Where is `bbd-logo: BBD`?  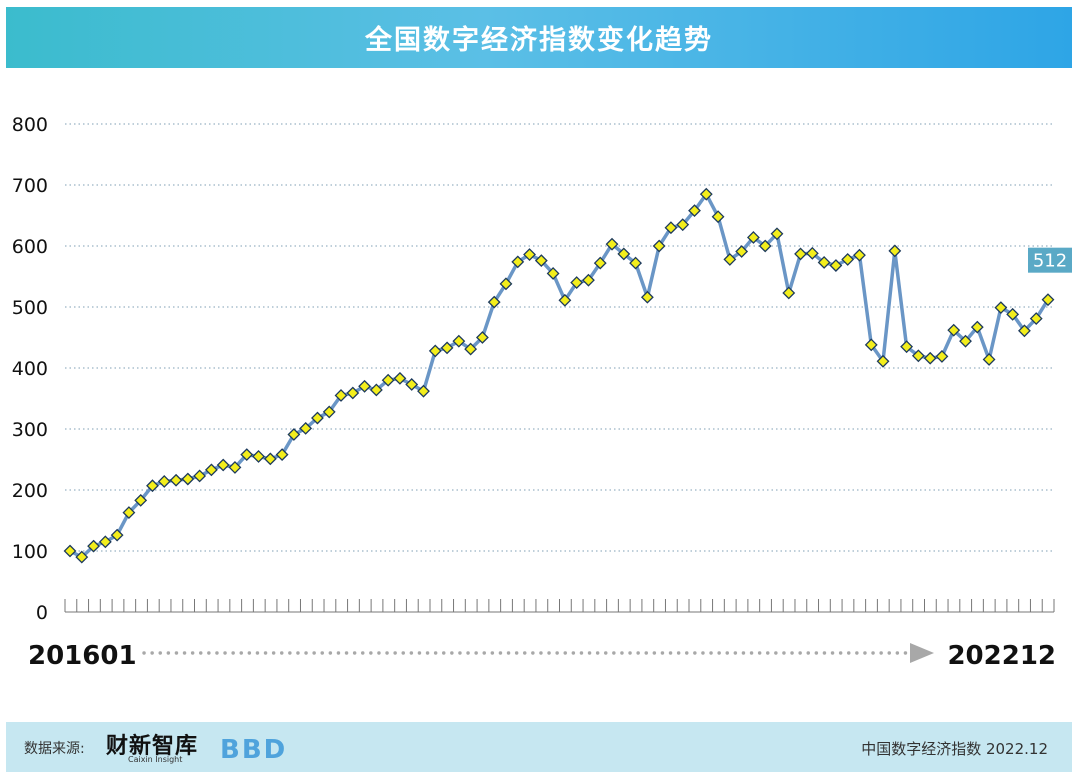
bbd-logo: BBD is located at coordinates (253, 748).